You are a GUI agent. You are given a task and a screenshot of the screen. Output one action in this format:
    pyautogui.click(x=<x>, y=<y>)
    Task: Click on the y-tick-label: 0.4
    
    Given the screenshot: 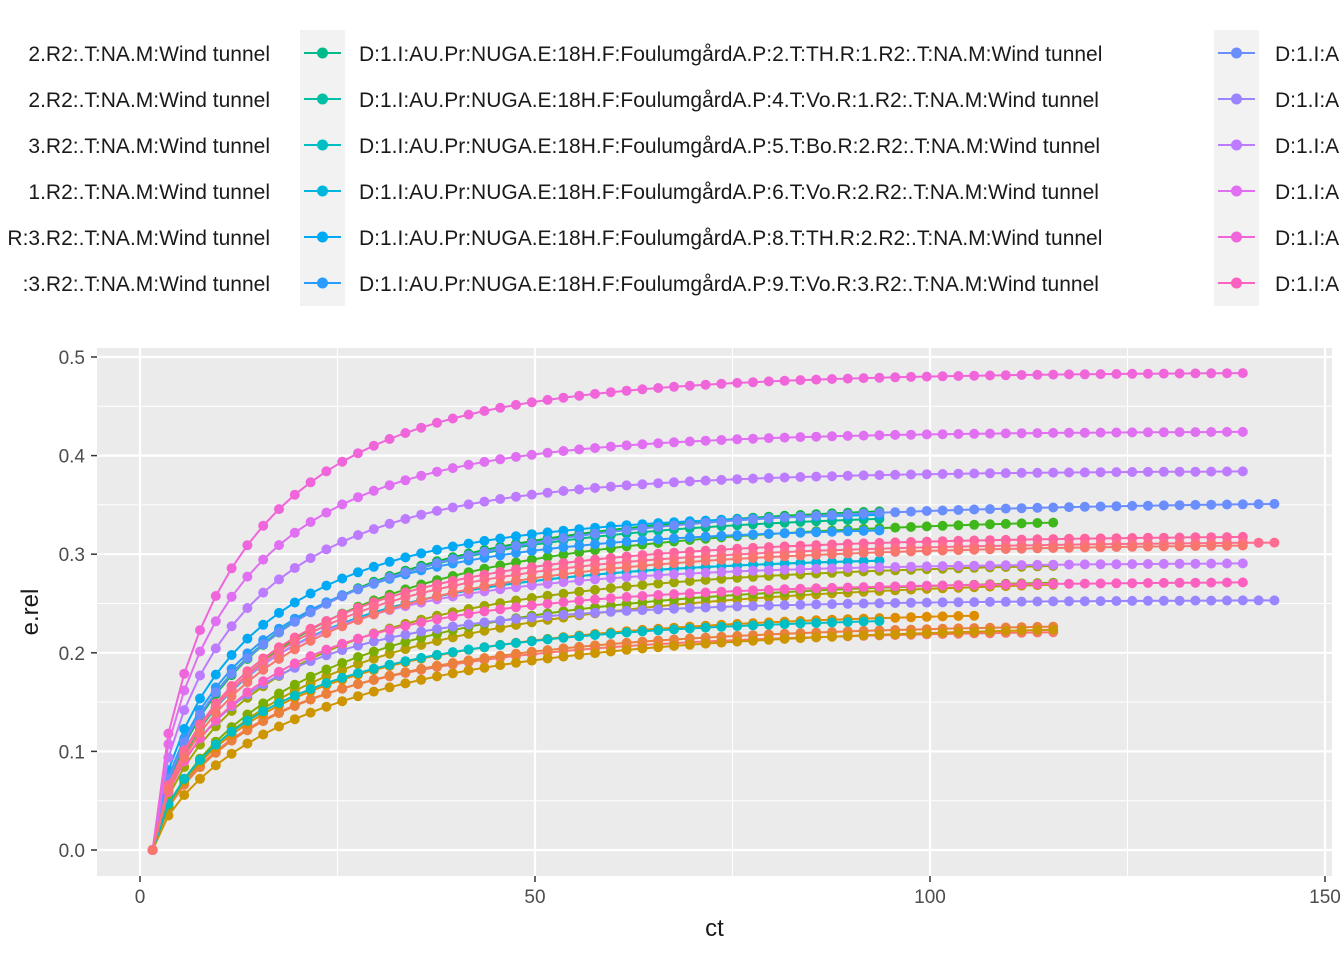 What is the action you would take?
    pyautogui.click(x=72, y=457)
    